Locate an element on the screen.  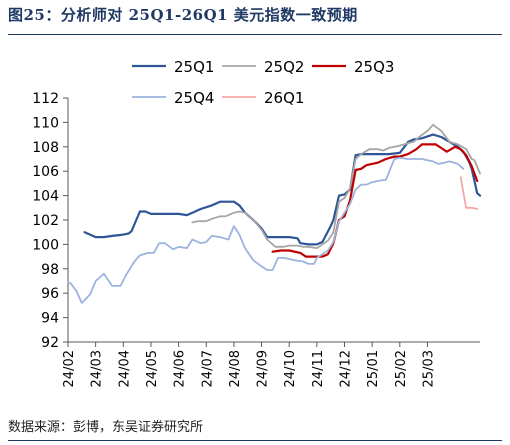
x-tick-label: 24/11 is located at coordinates (318, 368).